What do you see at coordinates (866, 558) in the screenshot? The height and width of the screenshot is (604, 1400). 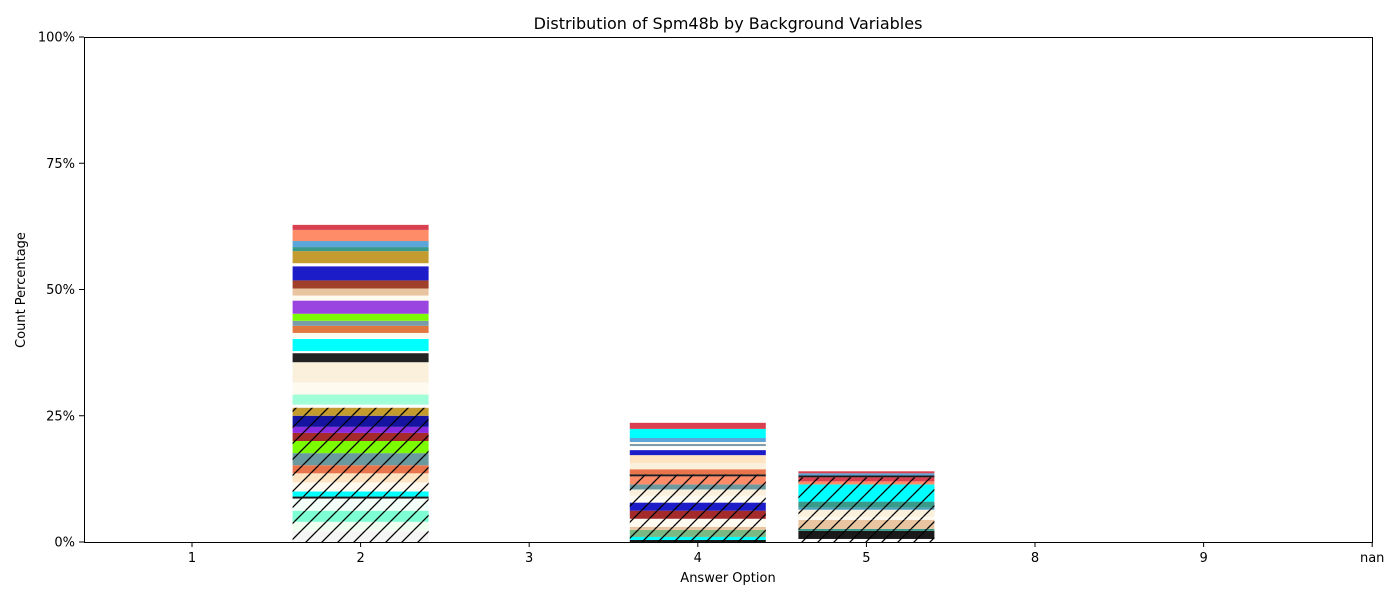 I see `x-tick-label: 5` at bounding box center [866, 558].